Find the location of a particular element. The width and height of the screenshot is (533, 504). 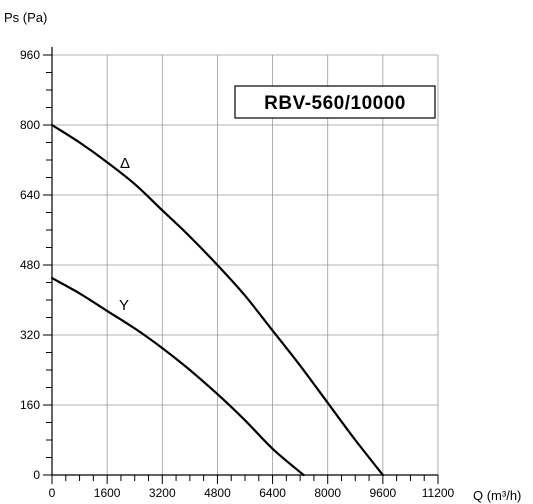

x-axis-title: Q (m³/h) is located at coordinates (497, 495).